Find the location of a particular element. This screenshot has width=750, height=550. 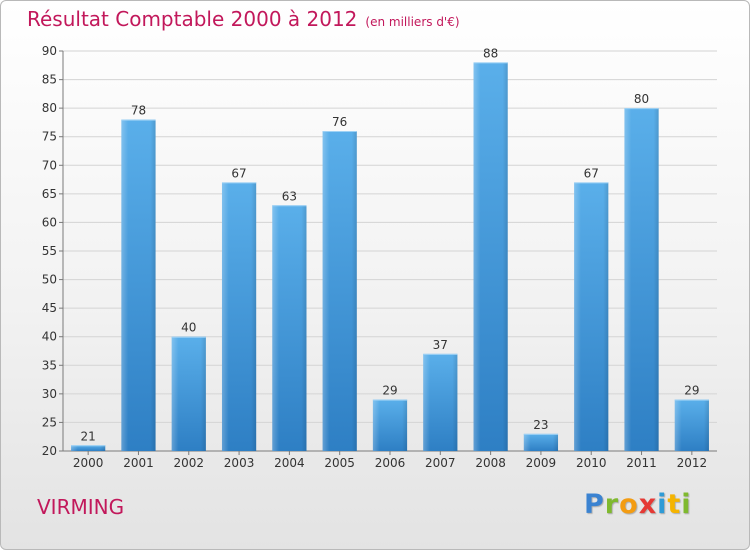

x-tick-label: 2005 is located at coordinates (339, 463).